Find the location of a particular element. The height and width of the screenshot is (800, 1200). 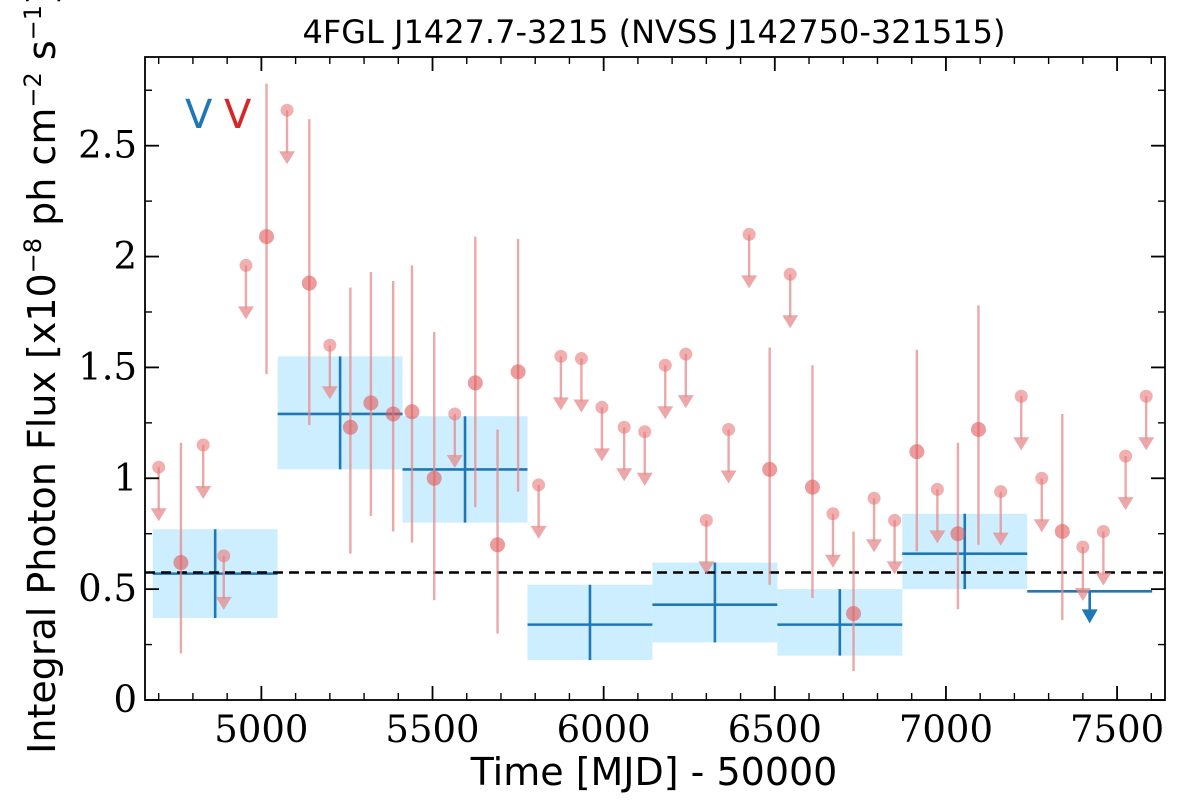

y-tick-label-3: 1.5 is located at coordinates (107, 366).